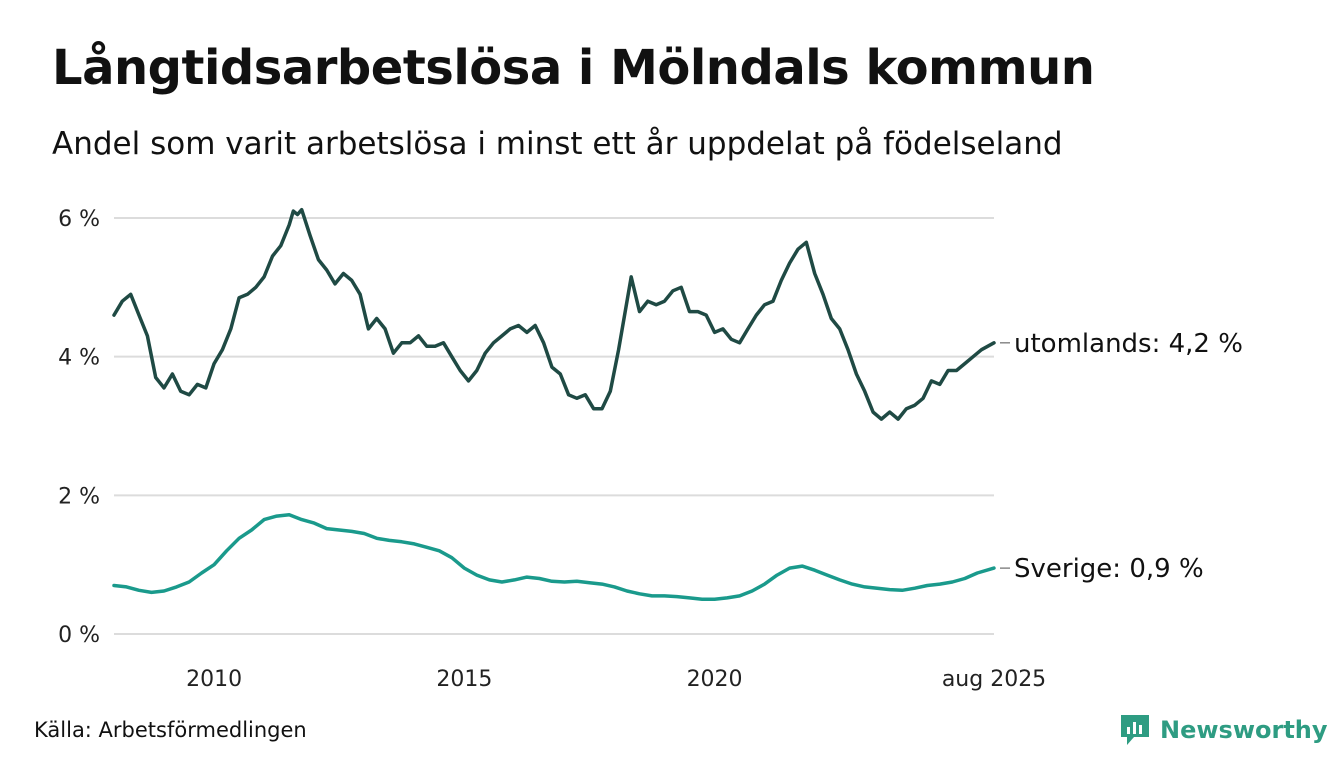 The height and width of the screenshot is (780, 1340). I want to click on y-tick-label: 4 %, so click(79, 358).